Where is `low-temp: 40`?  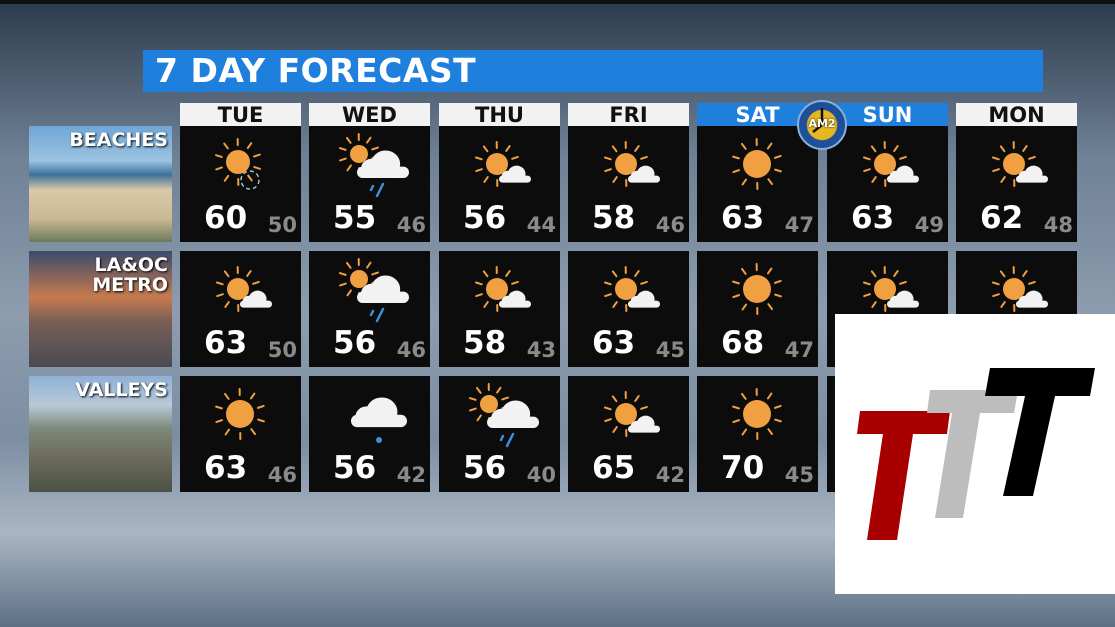
low-temp: 40 is located at coordinates (541, 475).